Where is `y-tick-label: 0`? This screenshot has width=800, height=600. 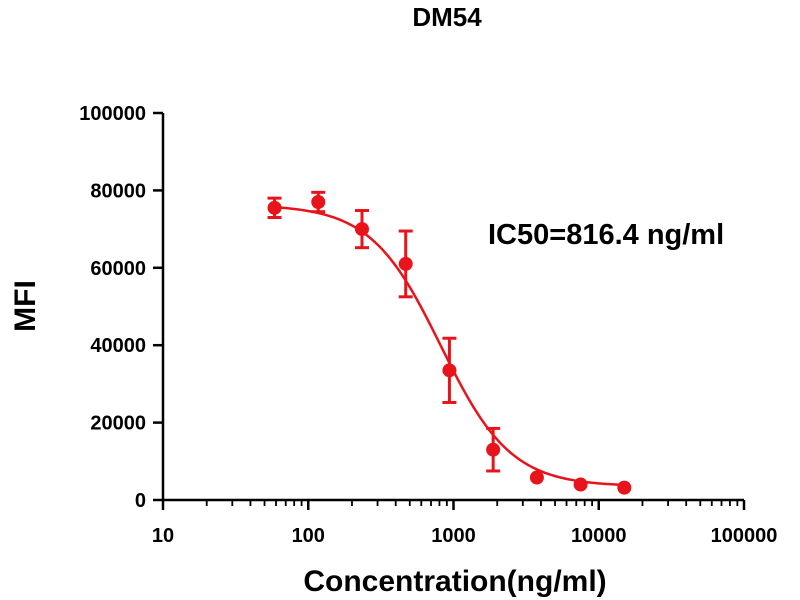 y-tick-label: 0 is located at coordinates (140, 501).